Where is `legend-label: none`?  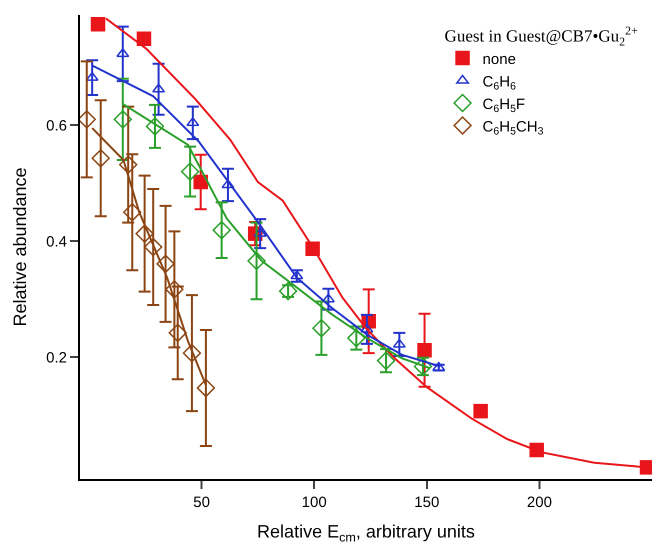 legend-label: none is located at coordinates (499, 59).